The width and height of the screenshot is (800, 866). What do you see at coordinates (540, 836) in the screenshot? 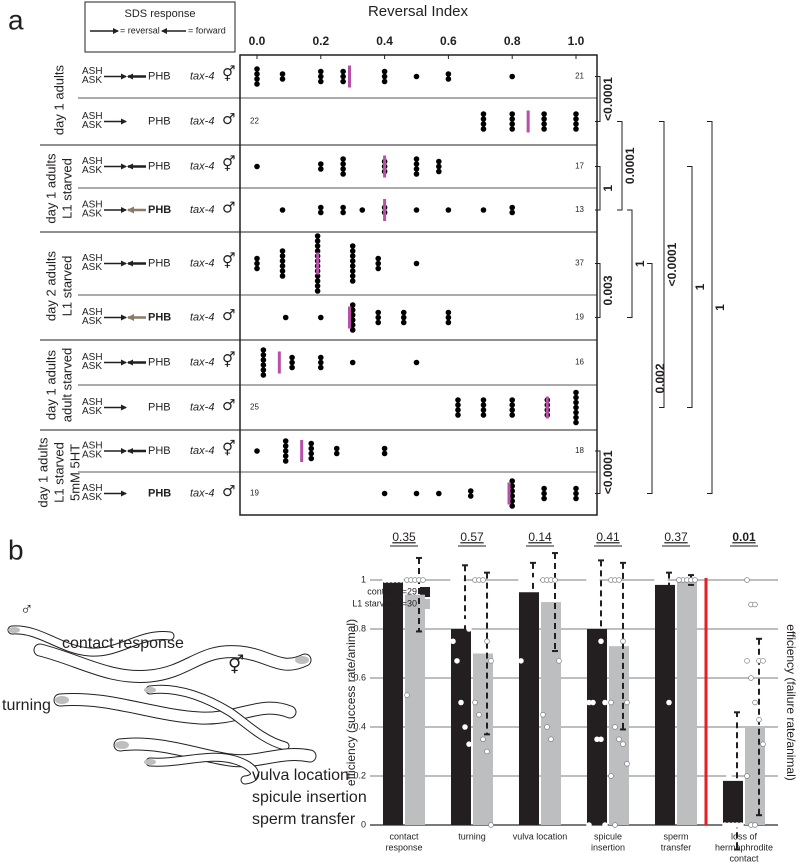
I see `x-tick-label: vulva location` at bounding box center [540, 836].